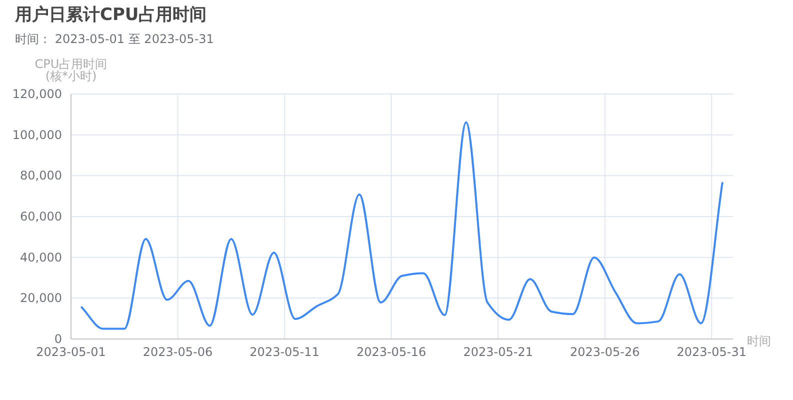 The image size is (793, 400). Describe the element at coordinates (498, 352) in the screenshot. I see `x-tick-label: 2023-05-21` at that location.